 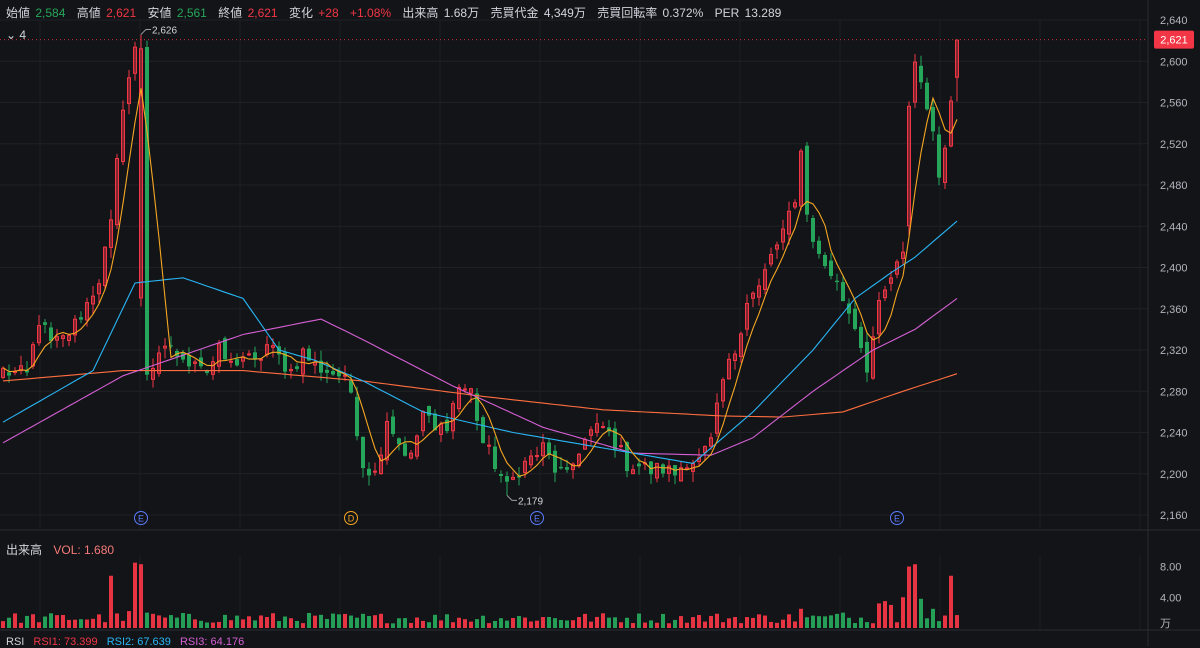 What do you see at coordinates (1174, 62) in the screenshot?
I see `price-tick-label: 2,600` at bounding box center [1174, 62].